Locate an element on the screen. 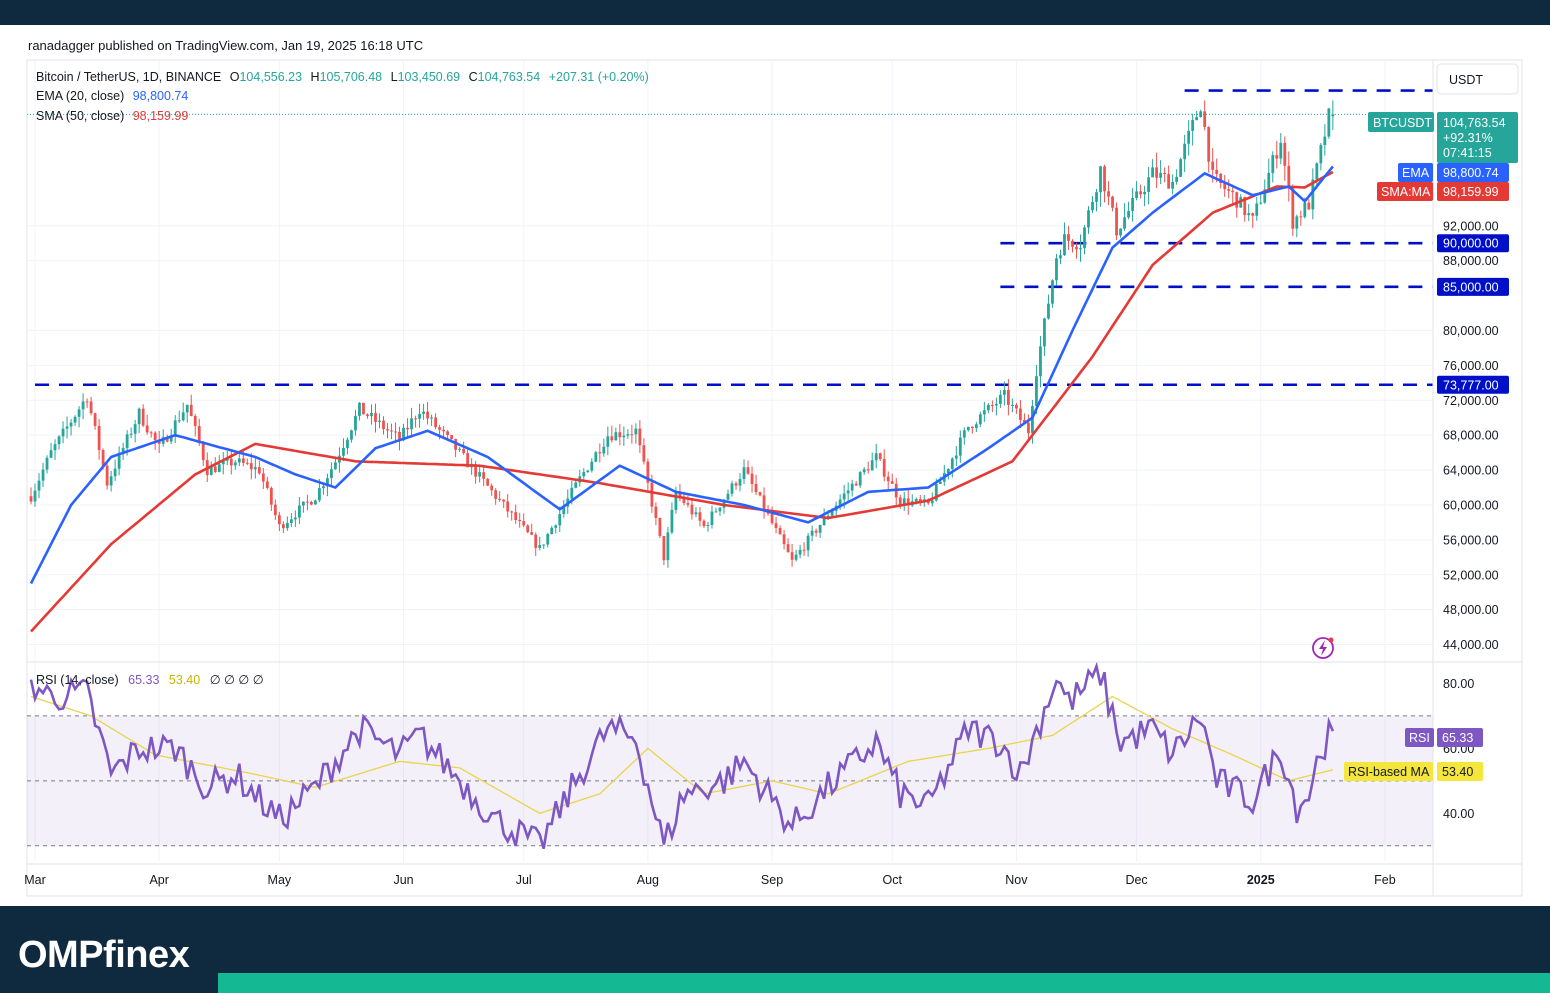  svg-text: Dec is located at coordinates (1136, 880).